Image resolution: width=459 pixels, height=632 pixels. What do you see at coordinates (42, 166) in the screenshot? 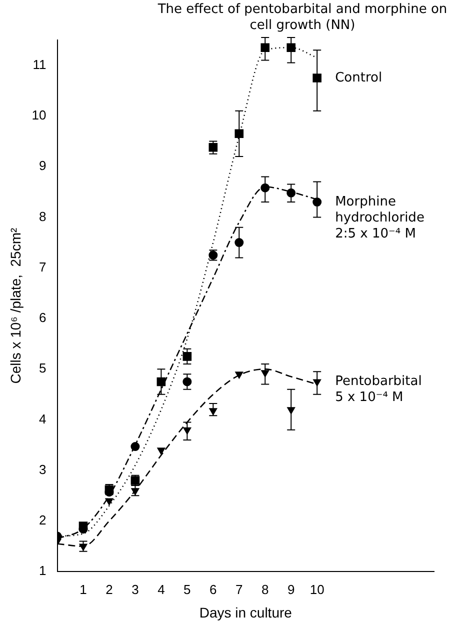
I see `y-tick-label: 9` at bounding box center [42, 166].